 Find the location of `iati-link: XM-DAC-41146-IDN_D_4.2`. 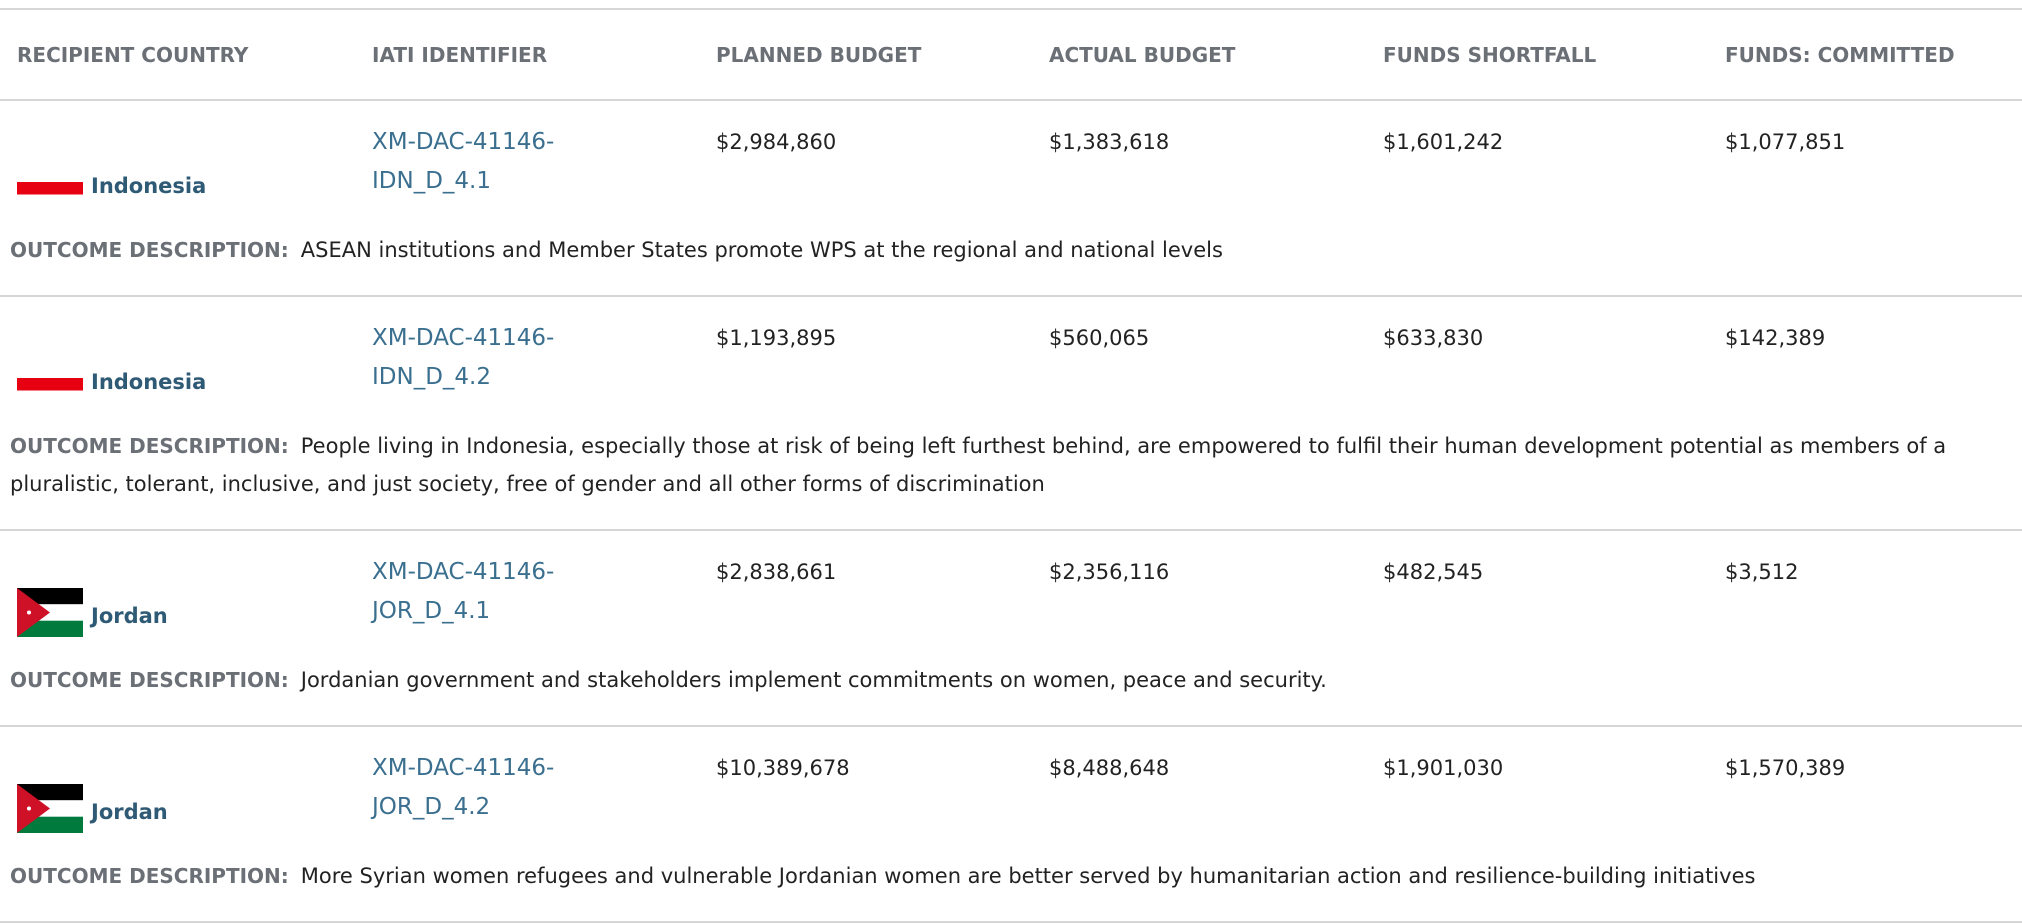

iati-link: XM-DAC-41146-IDN_D_4.2 is located at coordinates (463, 357).